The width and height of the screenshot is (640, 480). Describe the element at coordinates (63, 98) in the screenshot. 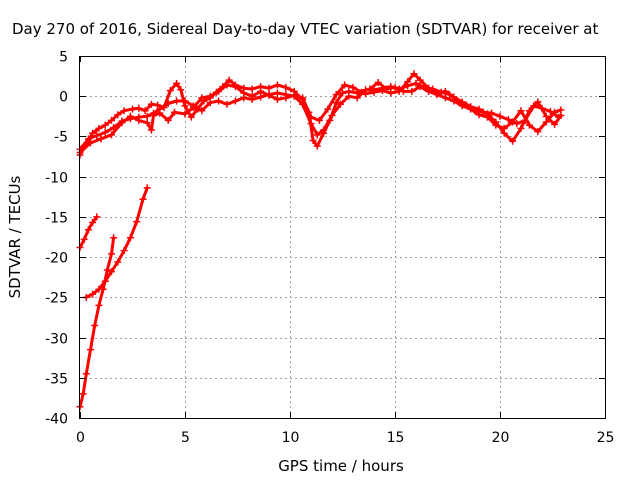

I see `y-tick-label: 0` at that location.